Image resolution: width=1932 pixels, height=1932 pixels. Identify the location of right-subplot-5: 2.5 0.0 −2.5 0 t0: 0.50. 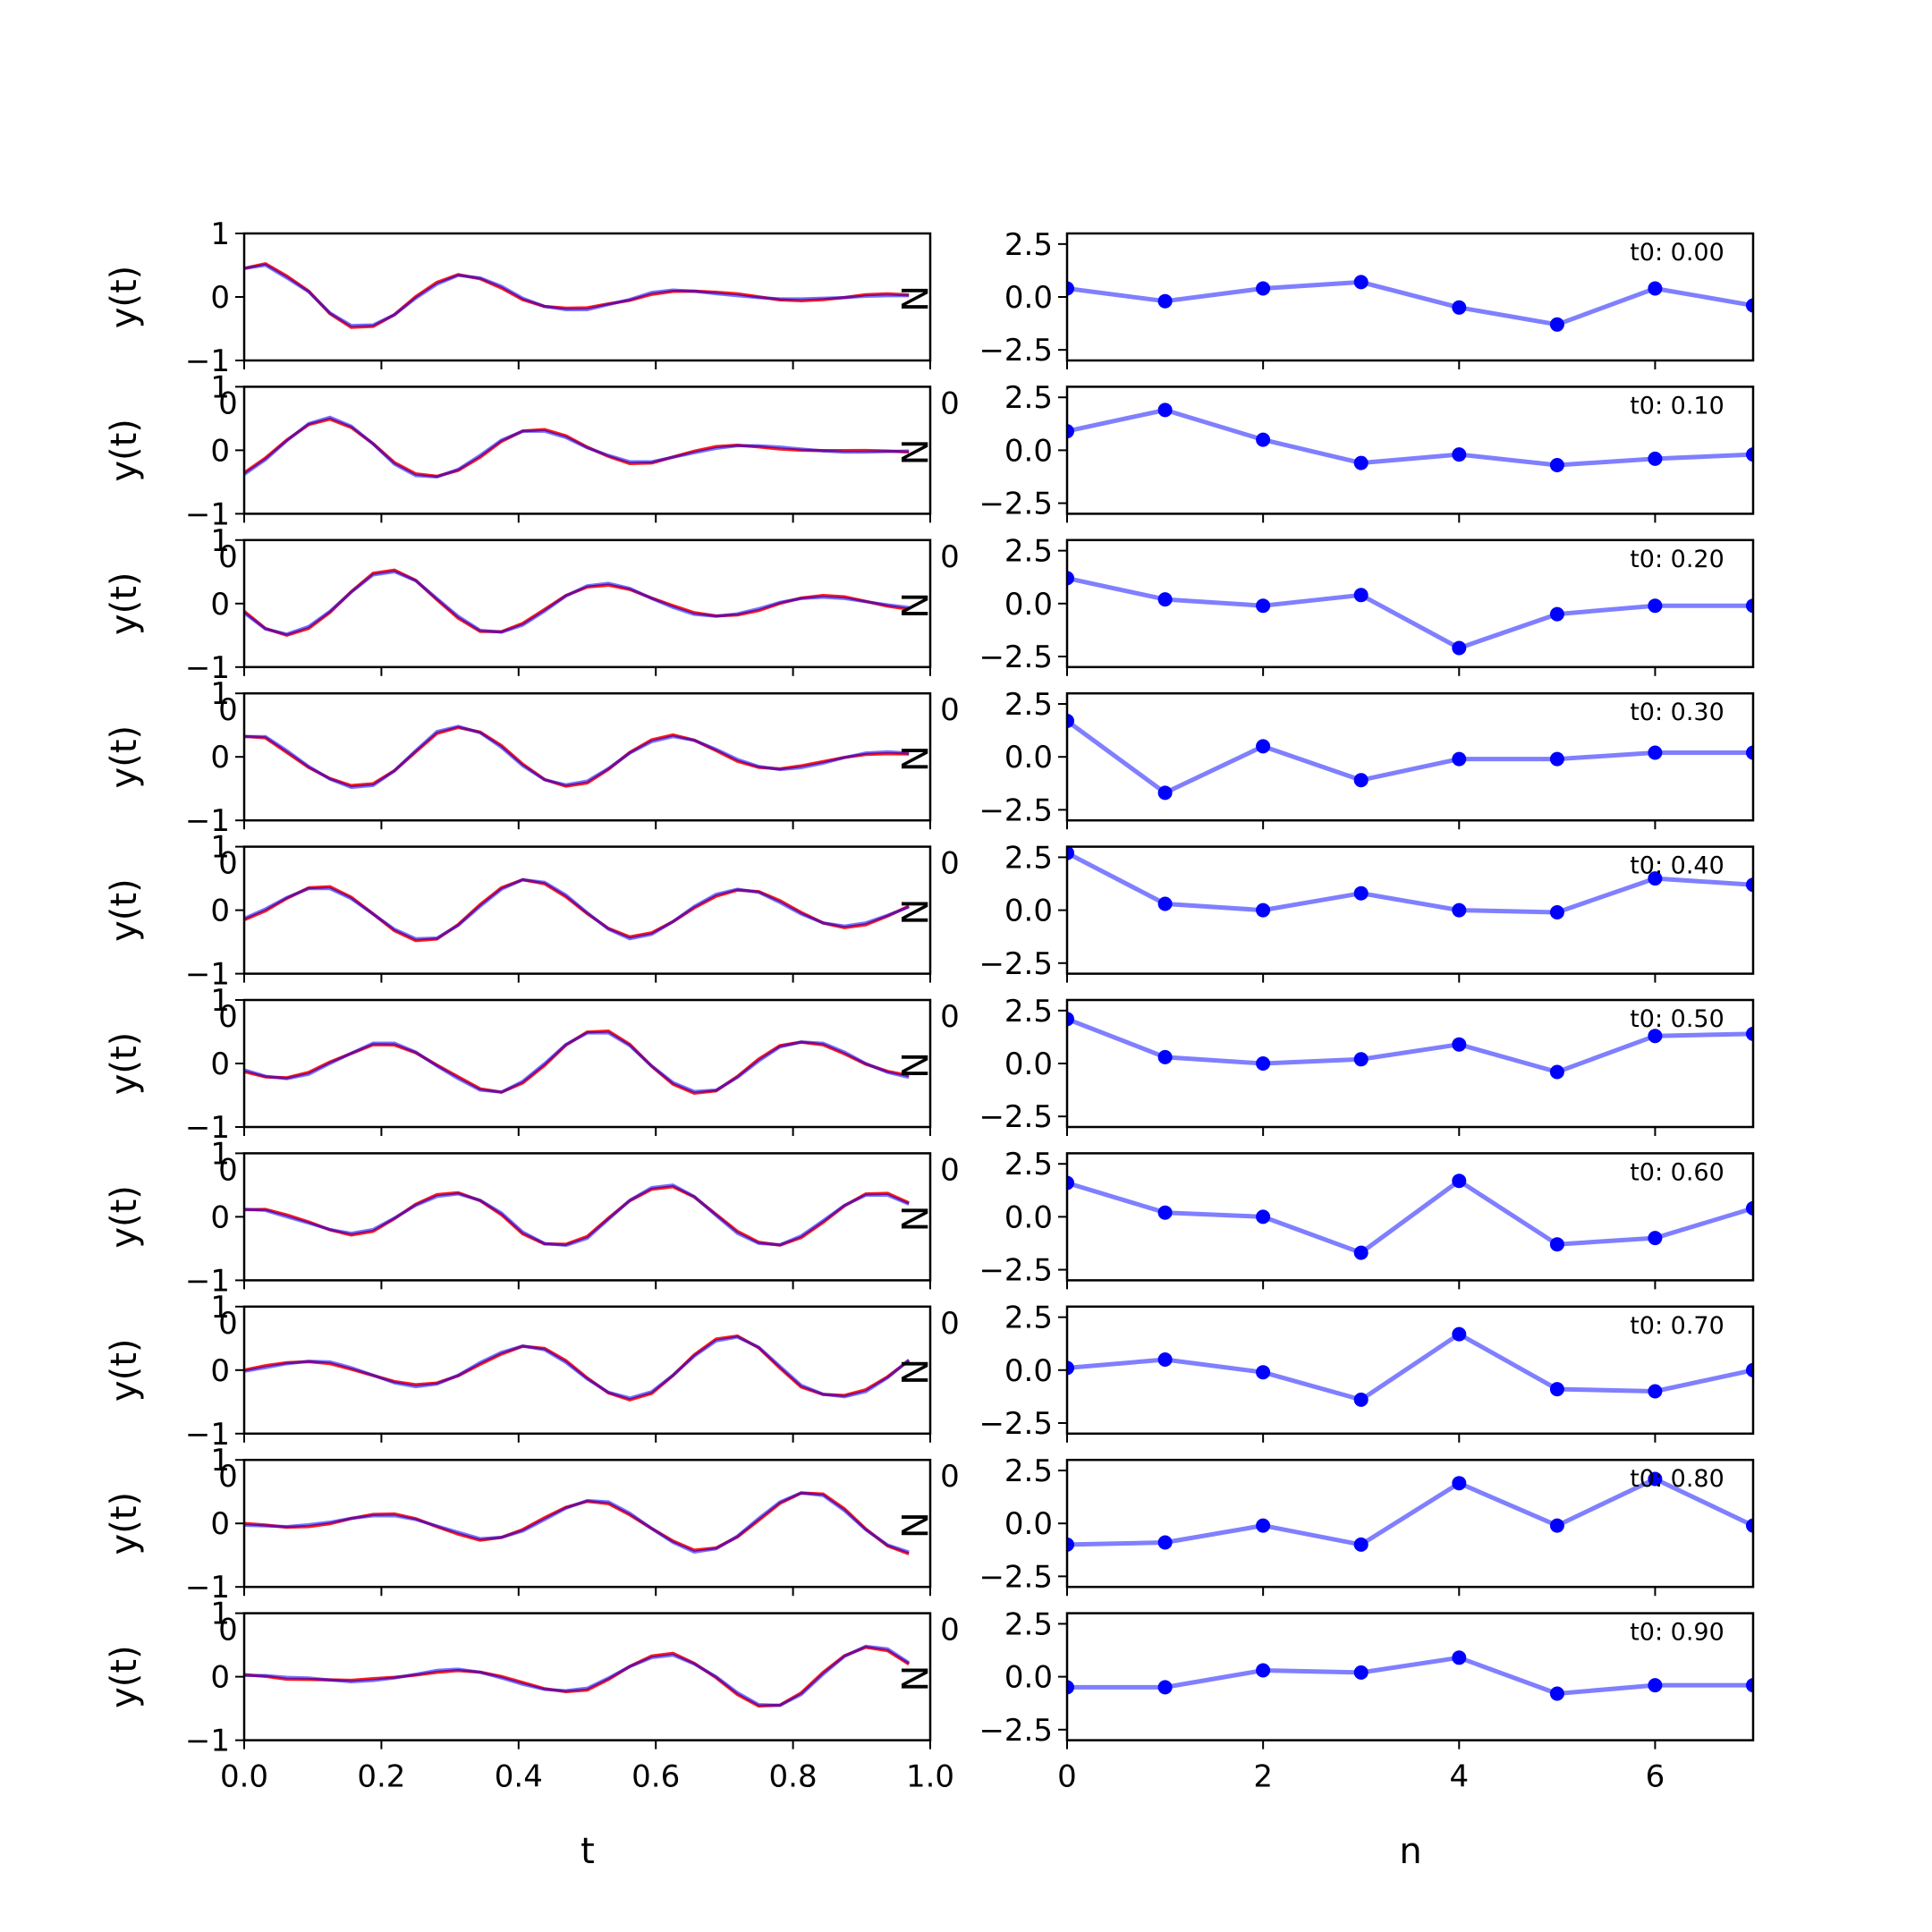
(1347, 1065).